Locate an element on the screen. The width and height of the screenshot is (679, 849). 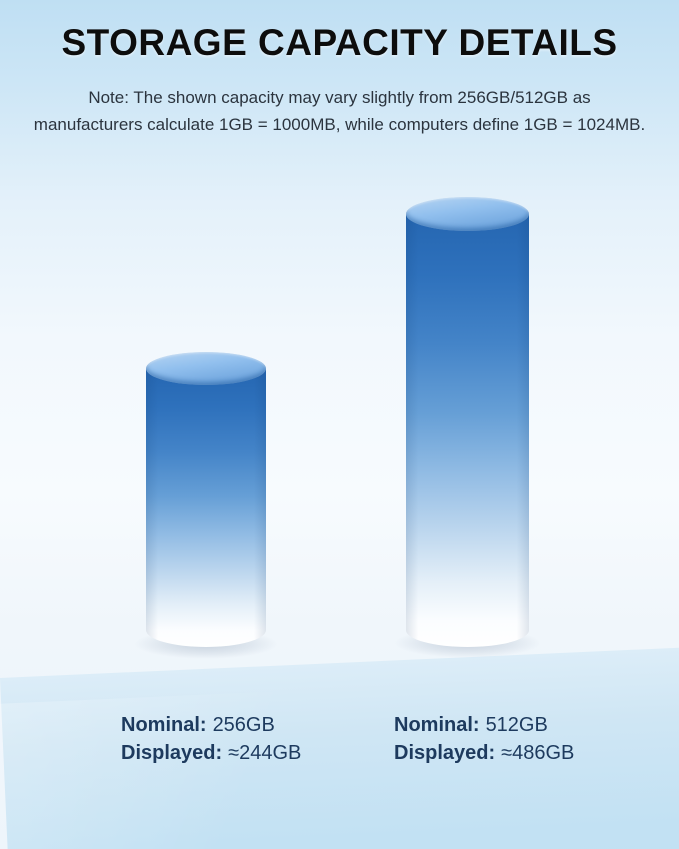
nominal-value: 512GB is located at coordinates (516, 725).